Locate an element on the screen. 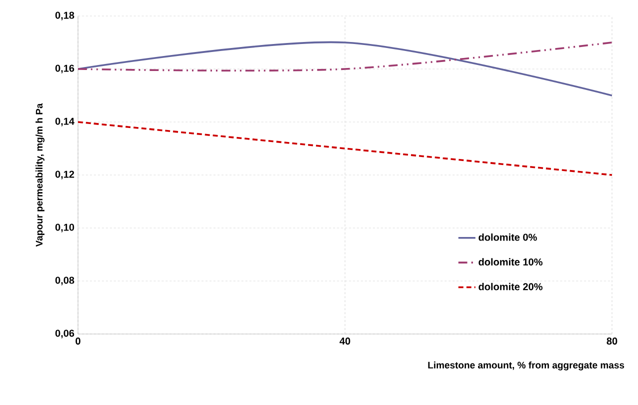 This screenshot has width=638, height=405. x-tick-label: 80 is located at coordinates (612, 341).